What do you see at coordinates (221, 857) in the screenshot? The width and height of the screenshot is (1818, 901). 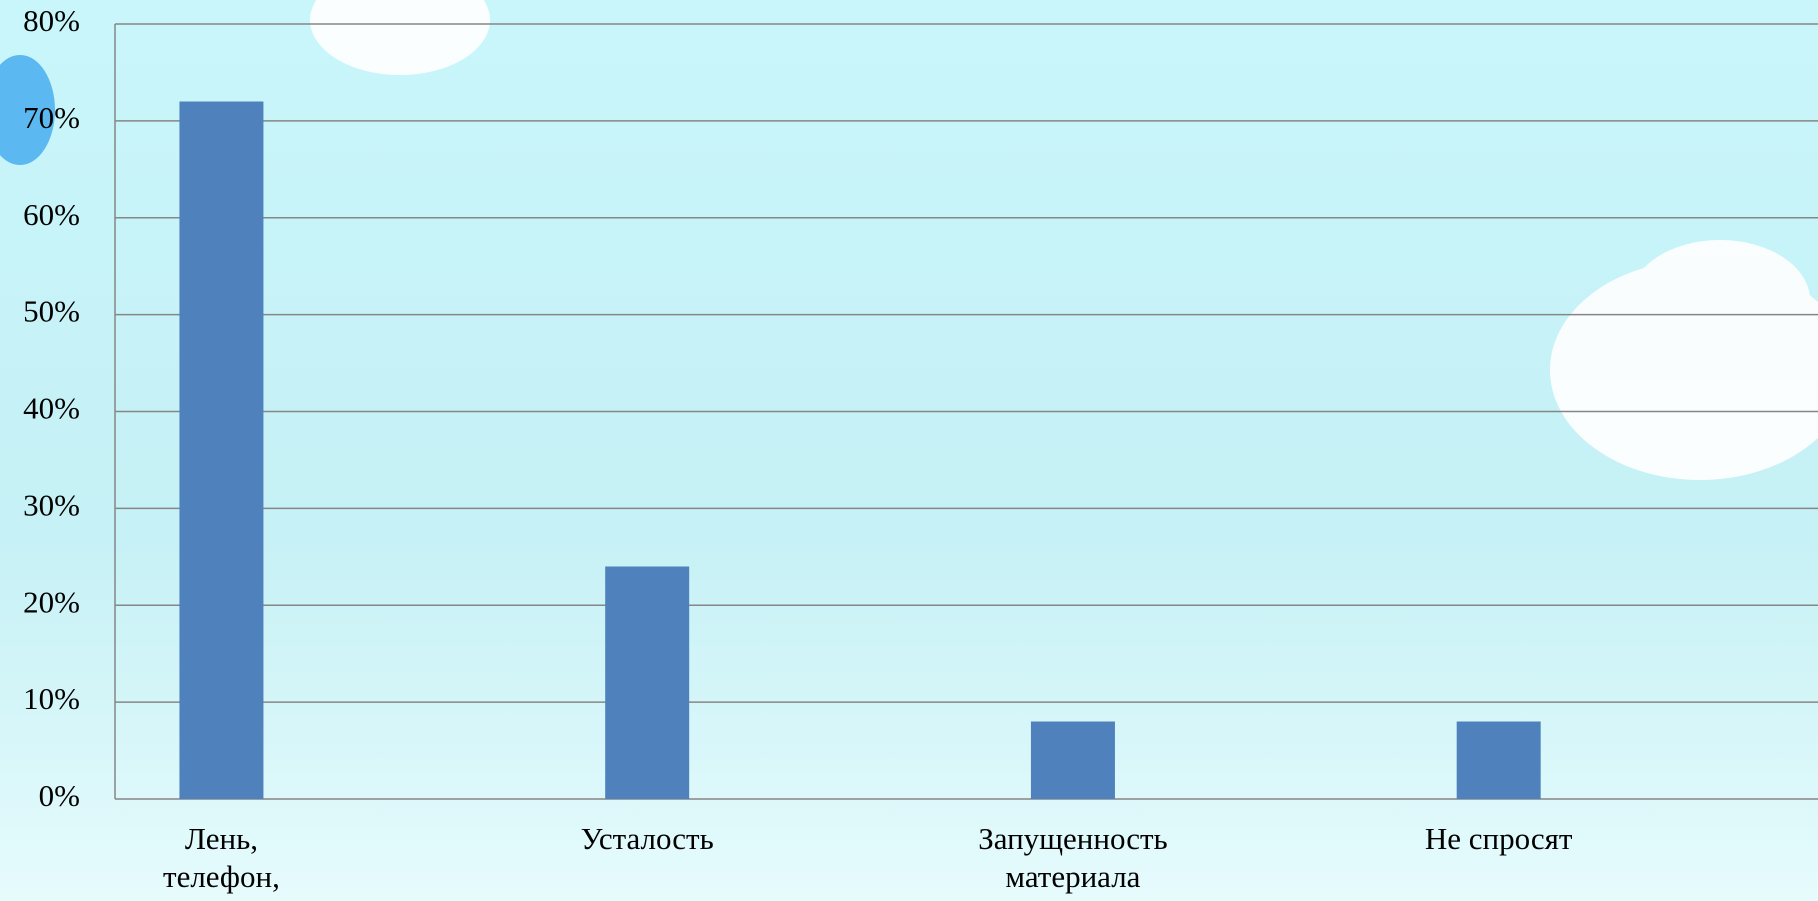 I see `x-tick-label: Лень, телефон,` at bounding box center [221, 857].